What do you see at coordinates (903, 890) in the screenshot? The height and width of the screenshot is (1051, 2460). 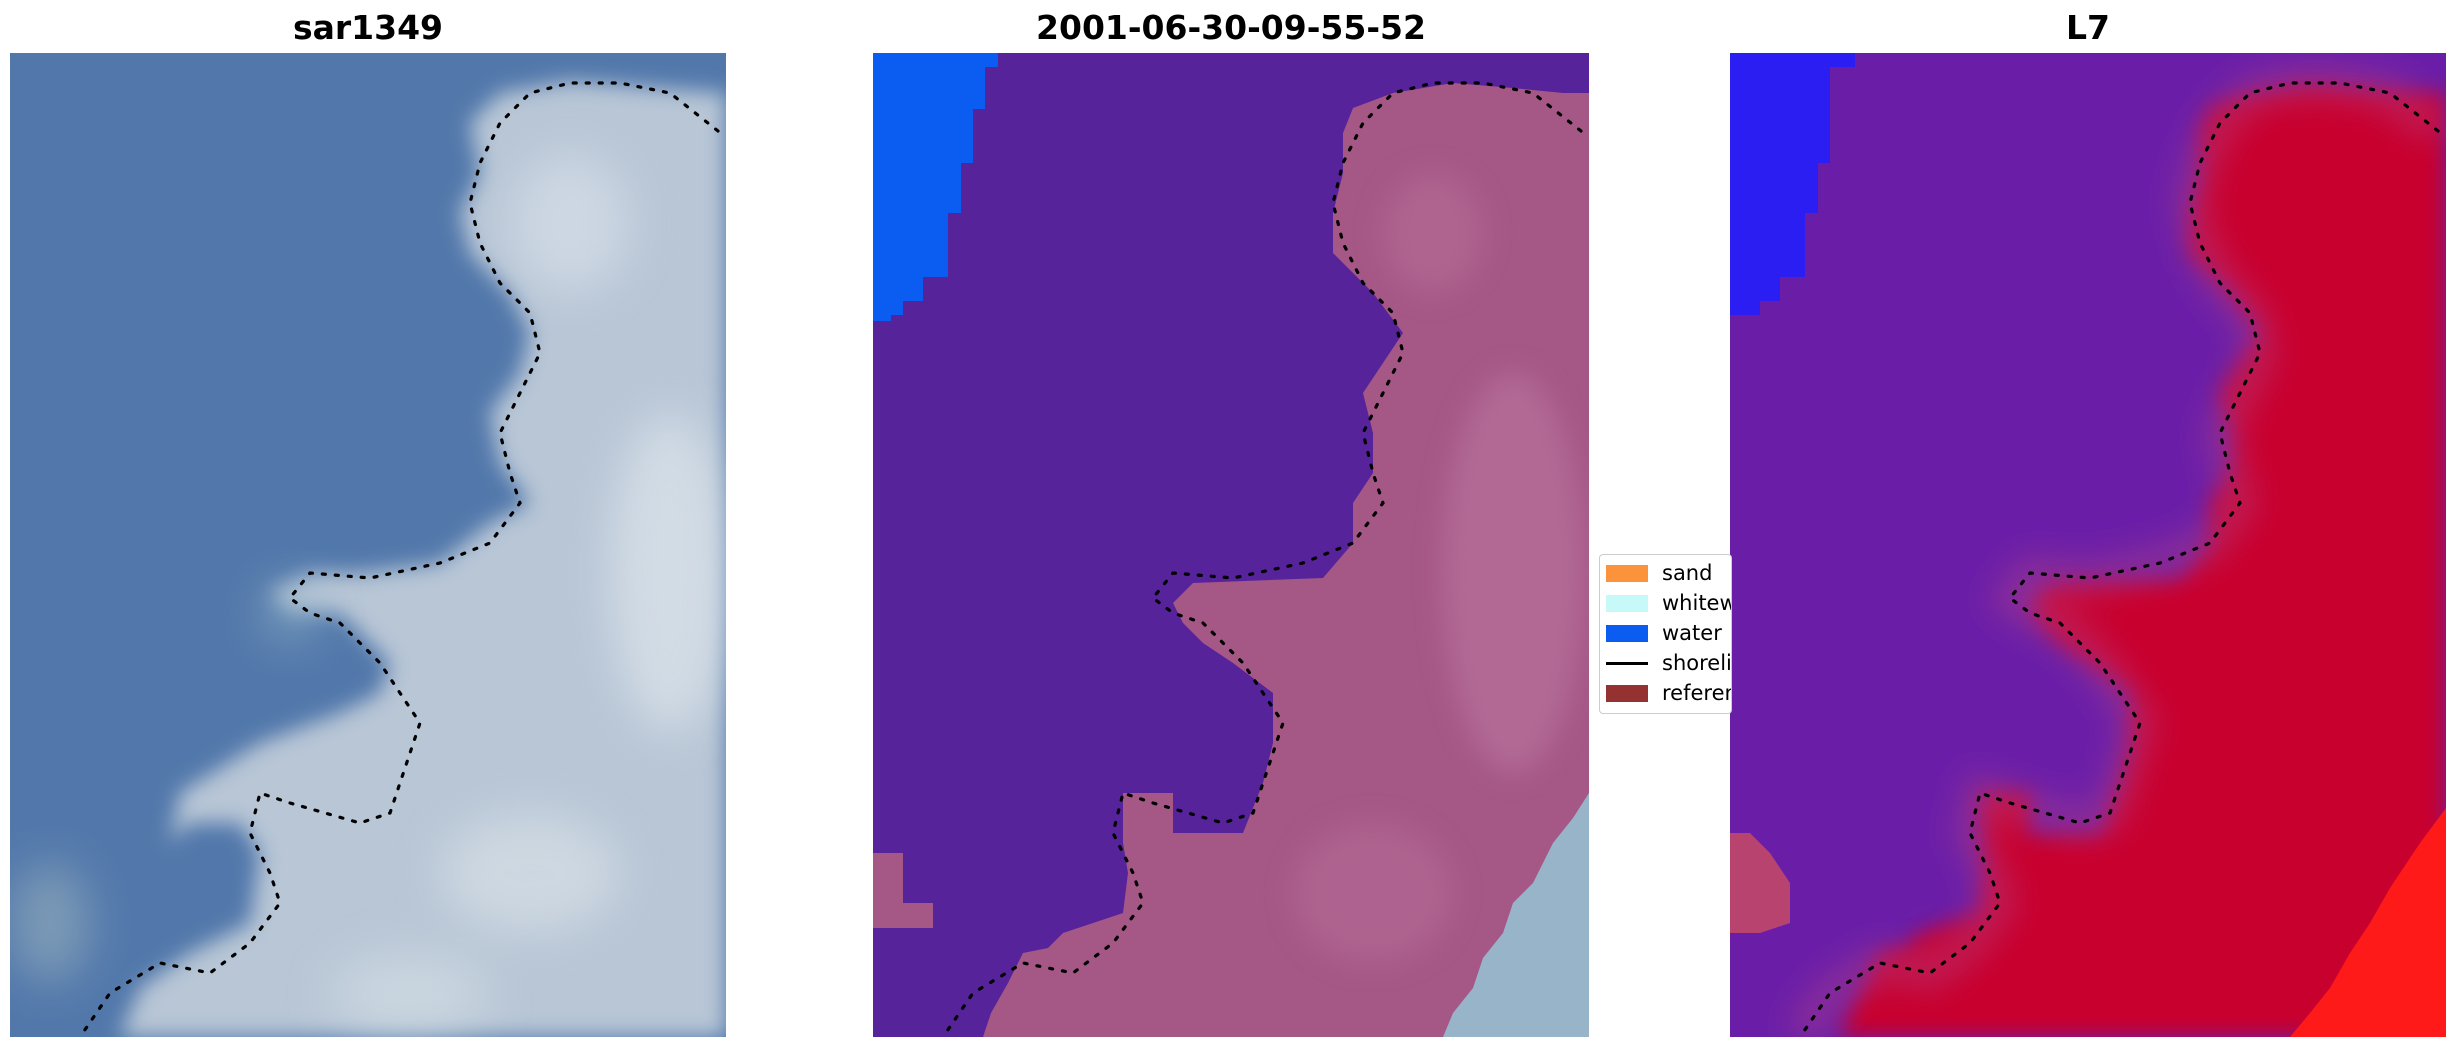 I see `sand-corner-region` at bounding box center [903, 890].